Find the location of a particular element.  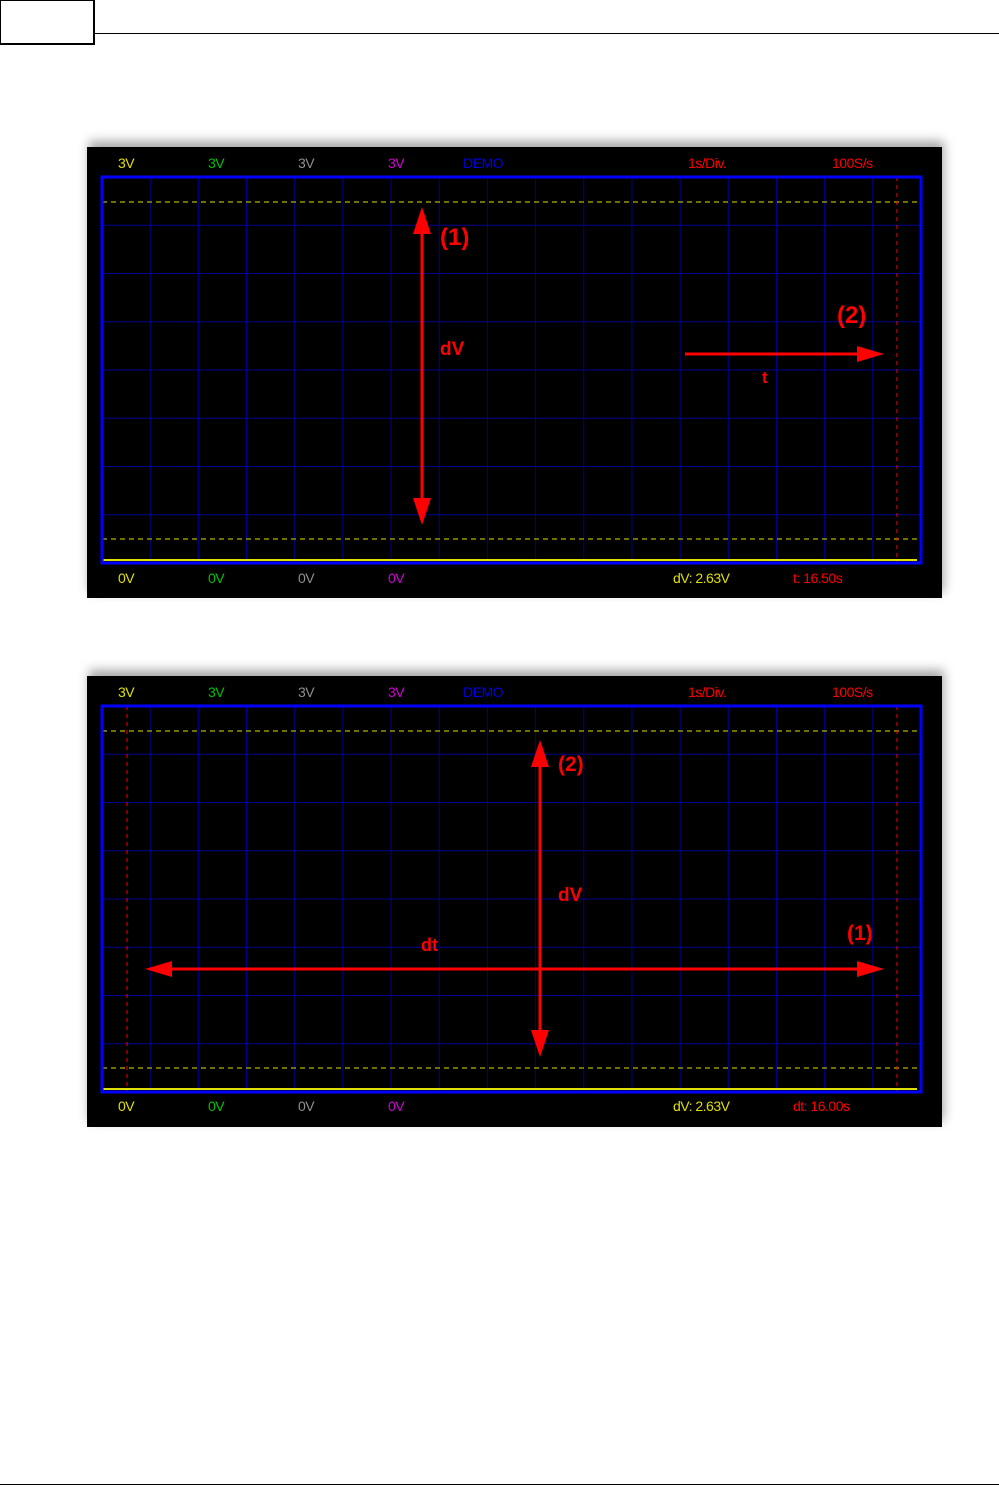

time-readout: dt: 16.00s is located at coordinates (821, 1106).